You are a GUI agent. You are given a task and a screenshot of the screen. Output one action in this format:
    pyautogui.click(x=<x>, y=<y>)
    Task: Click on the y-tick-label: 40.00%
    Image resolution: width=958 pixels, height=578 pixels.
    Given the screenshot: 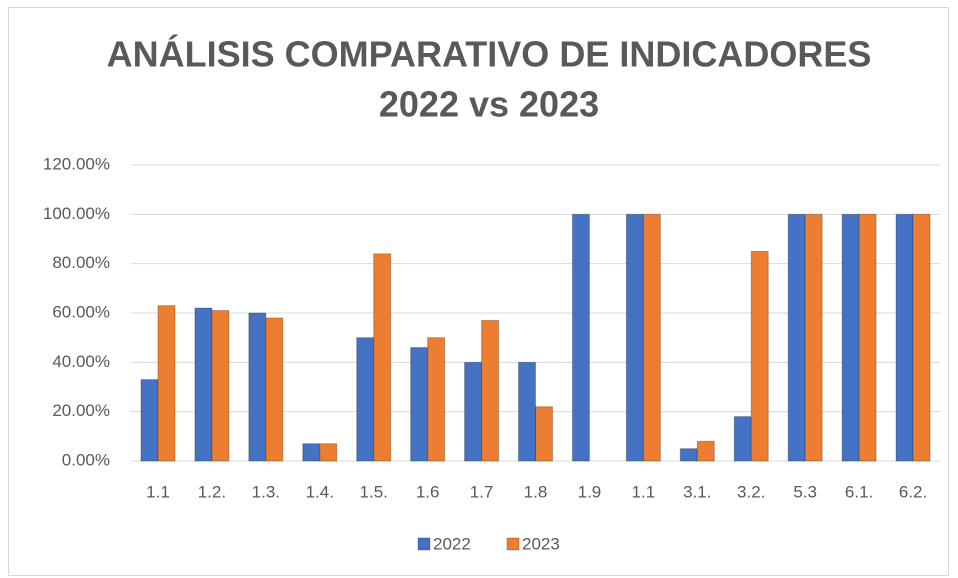 What is the action you would take?
    pyautogui.click(x=81, y=361)
    